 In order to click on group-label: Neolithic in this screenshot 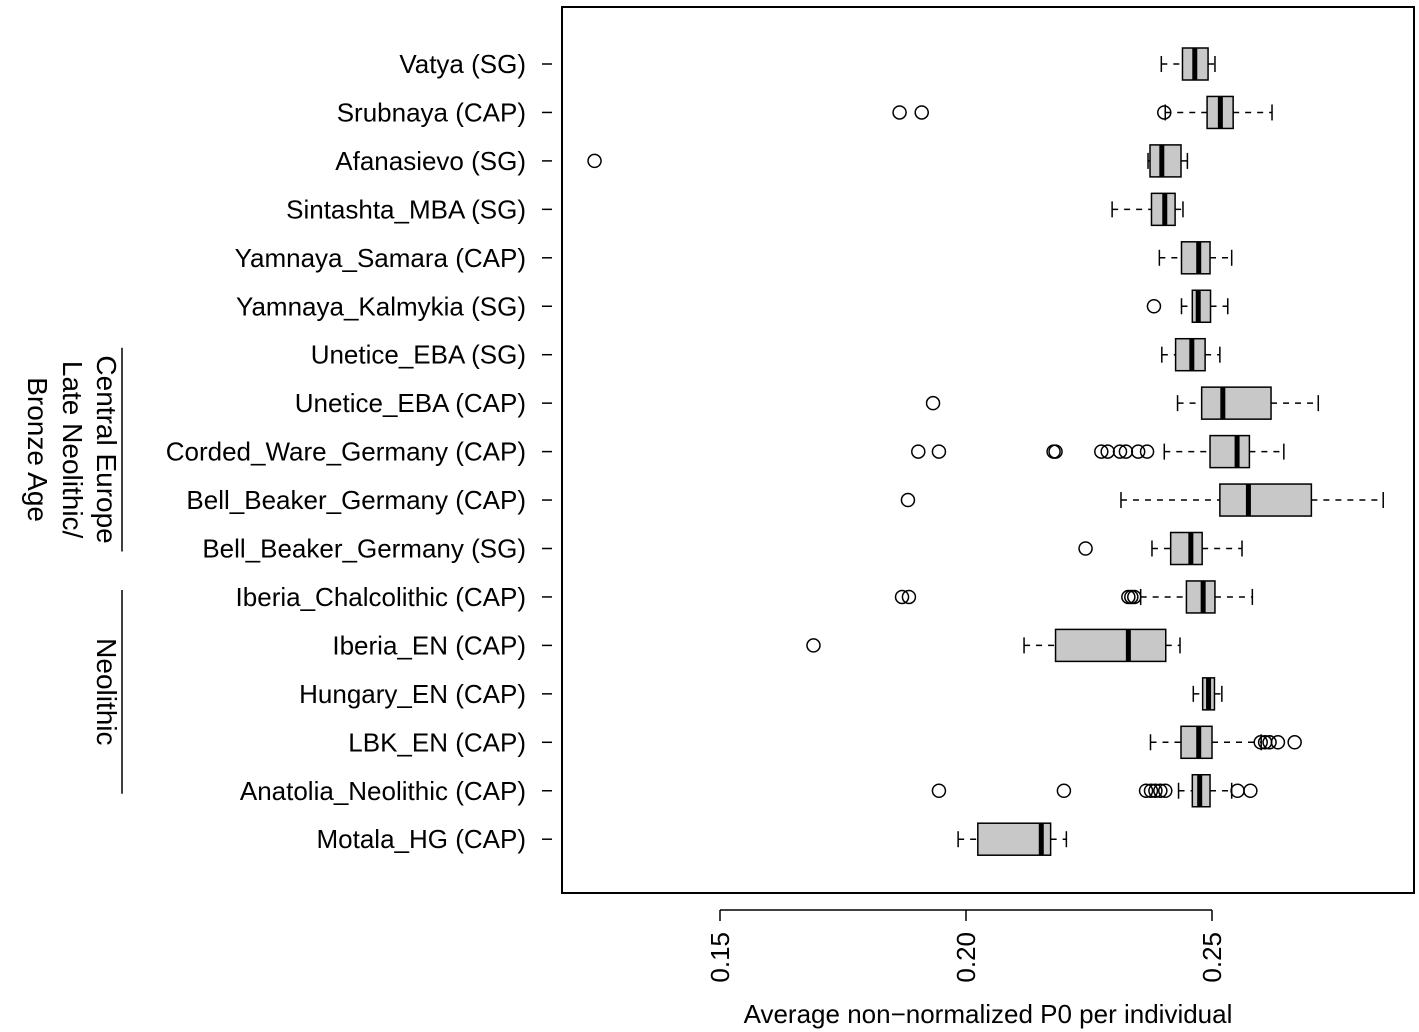, I will do `click(106, 691)`.